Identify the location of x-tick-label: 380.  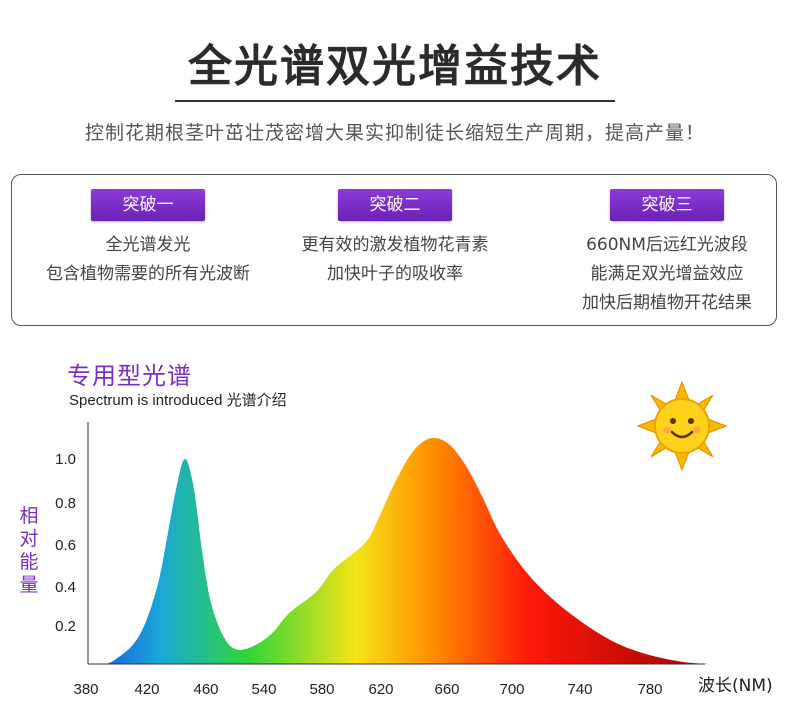
(85, 689).